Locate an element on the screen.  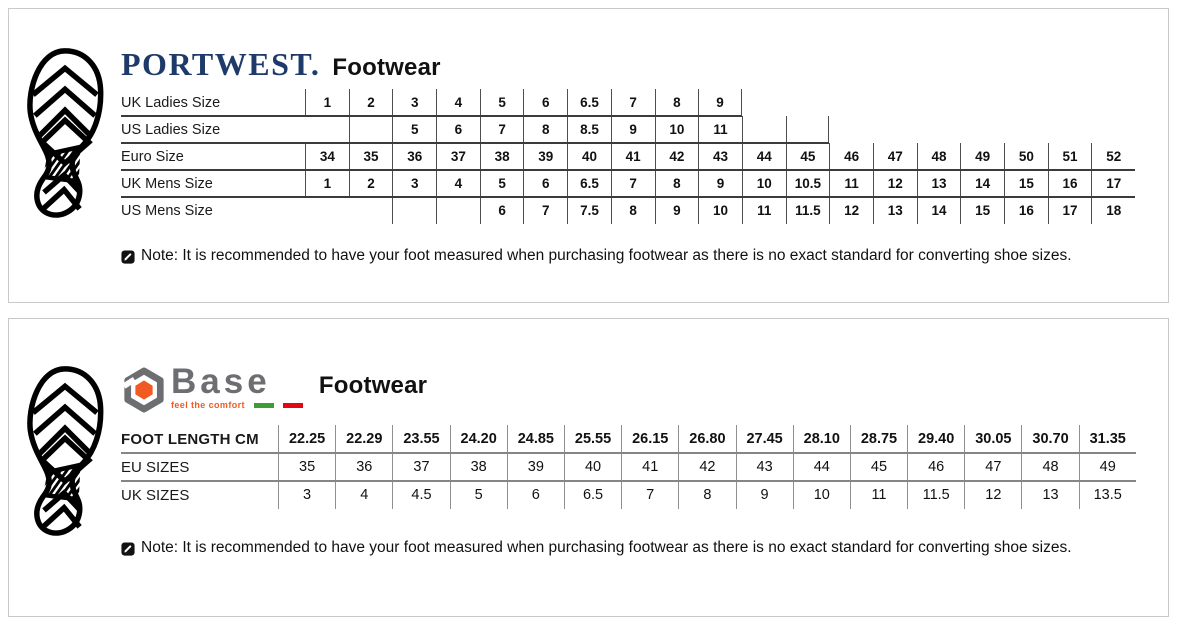
size-cell: 34 is located at coordinates (327, 156).